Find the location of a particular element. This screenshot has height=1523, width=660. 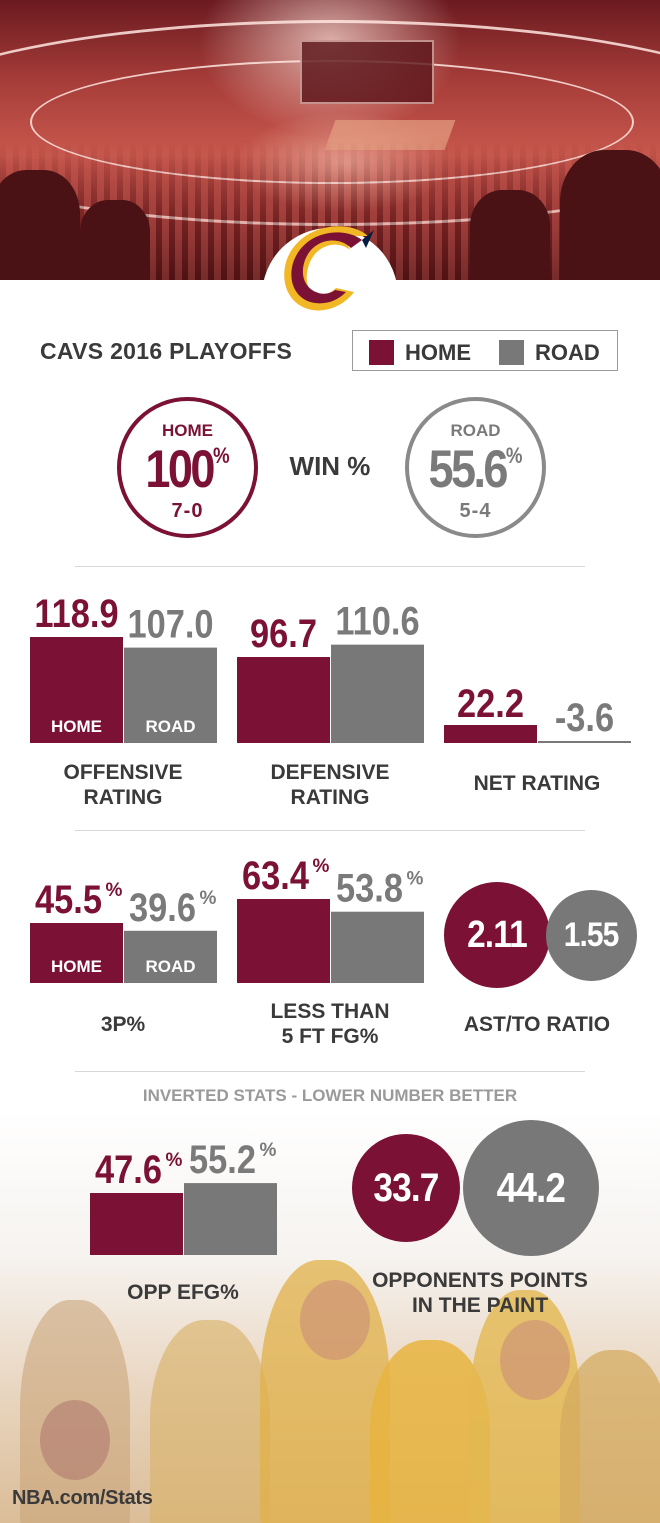

arena-upper-ring is located at coordinates (330, 123).